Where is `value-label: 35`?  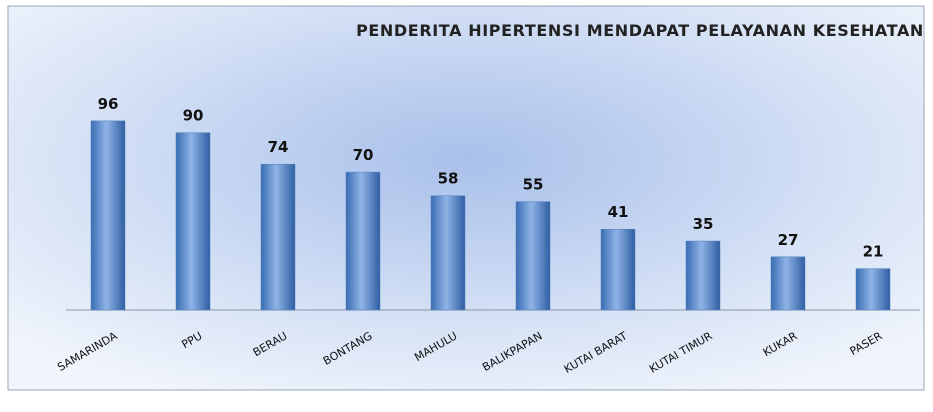 value-label: 35 is located at coordinates (703, 224).